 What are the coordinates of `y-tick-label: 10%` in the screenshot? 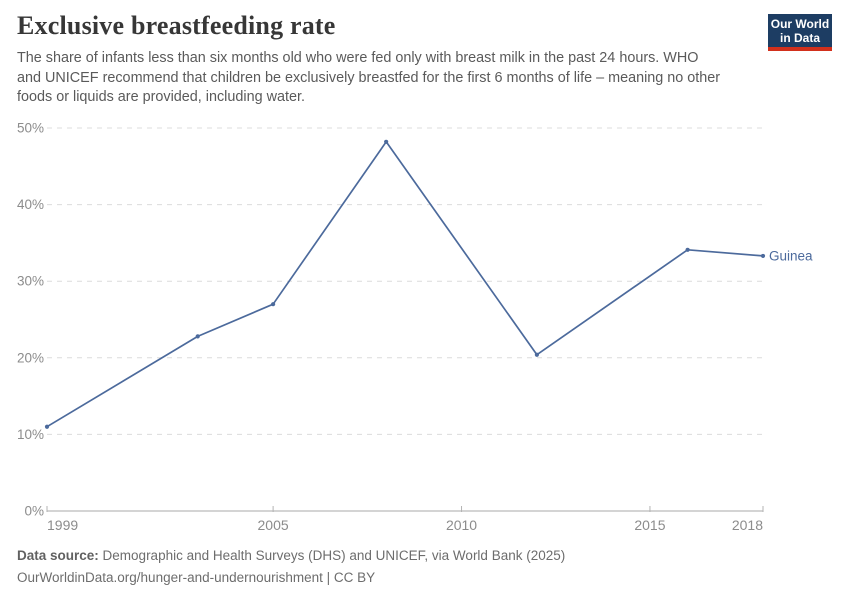 It's located at (30, 434).